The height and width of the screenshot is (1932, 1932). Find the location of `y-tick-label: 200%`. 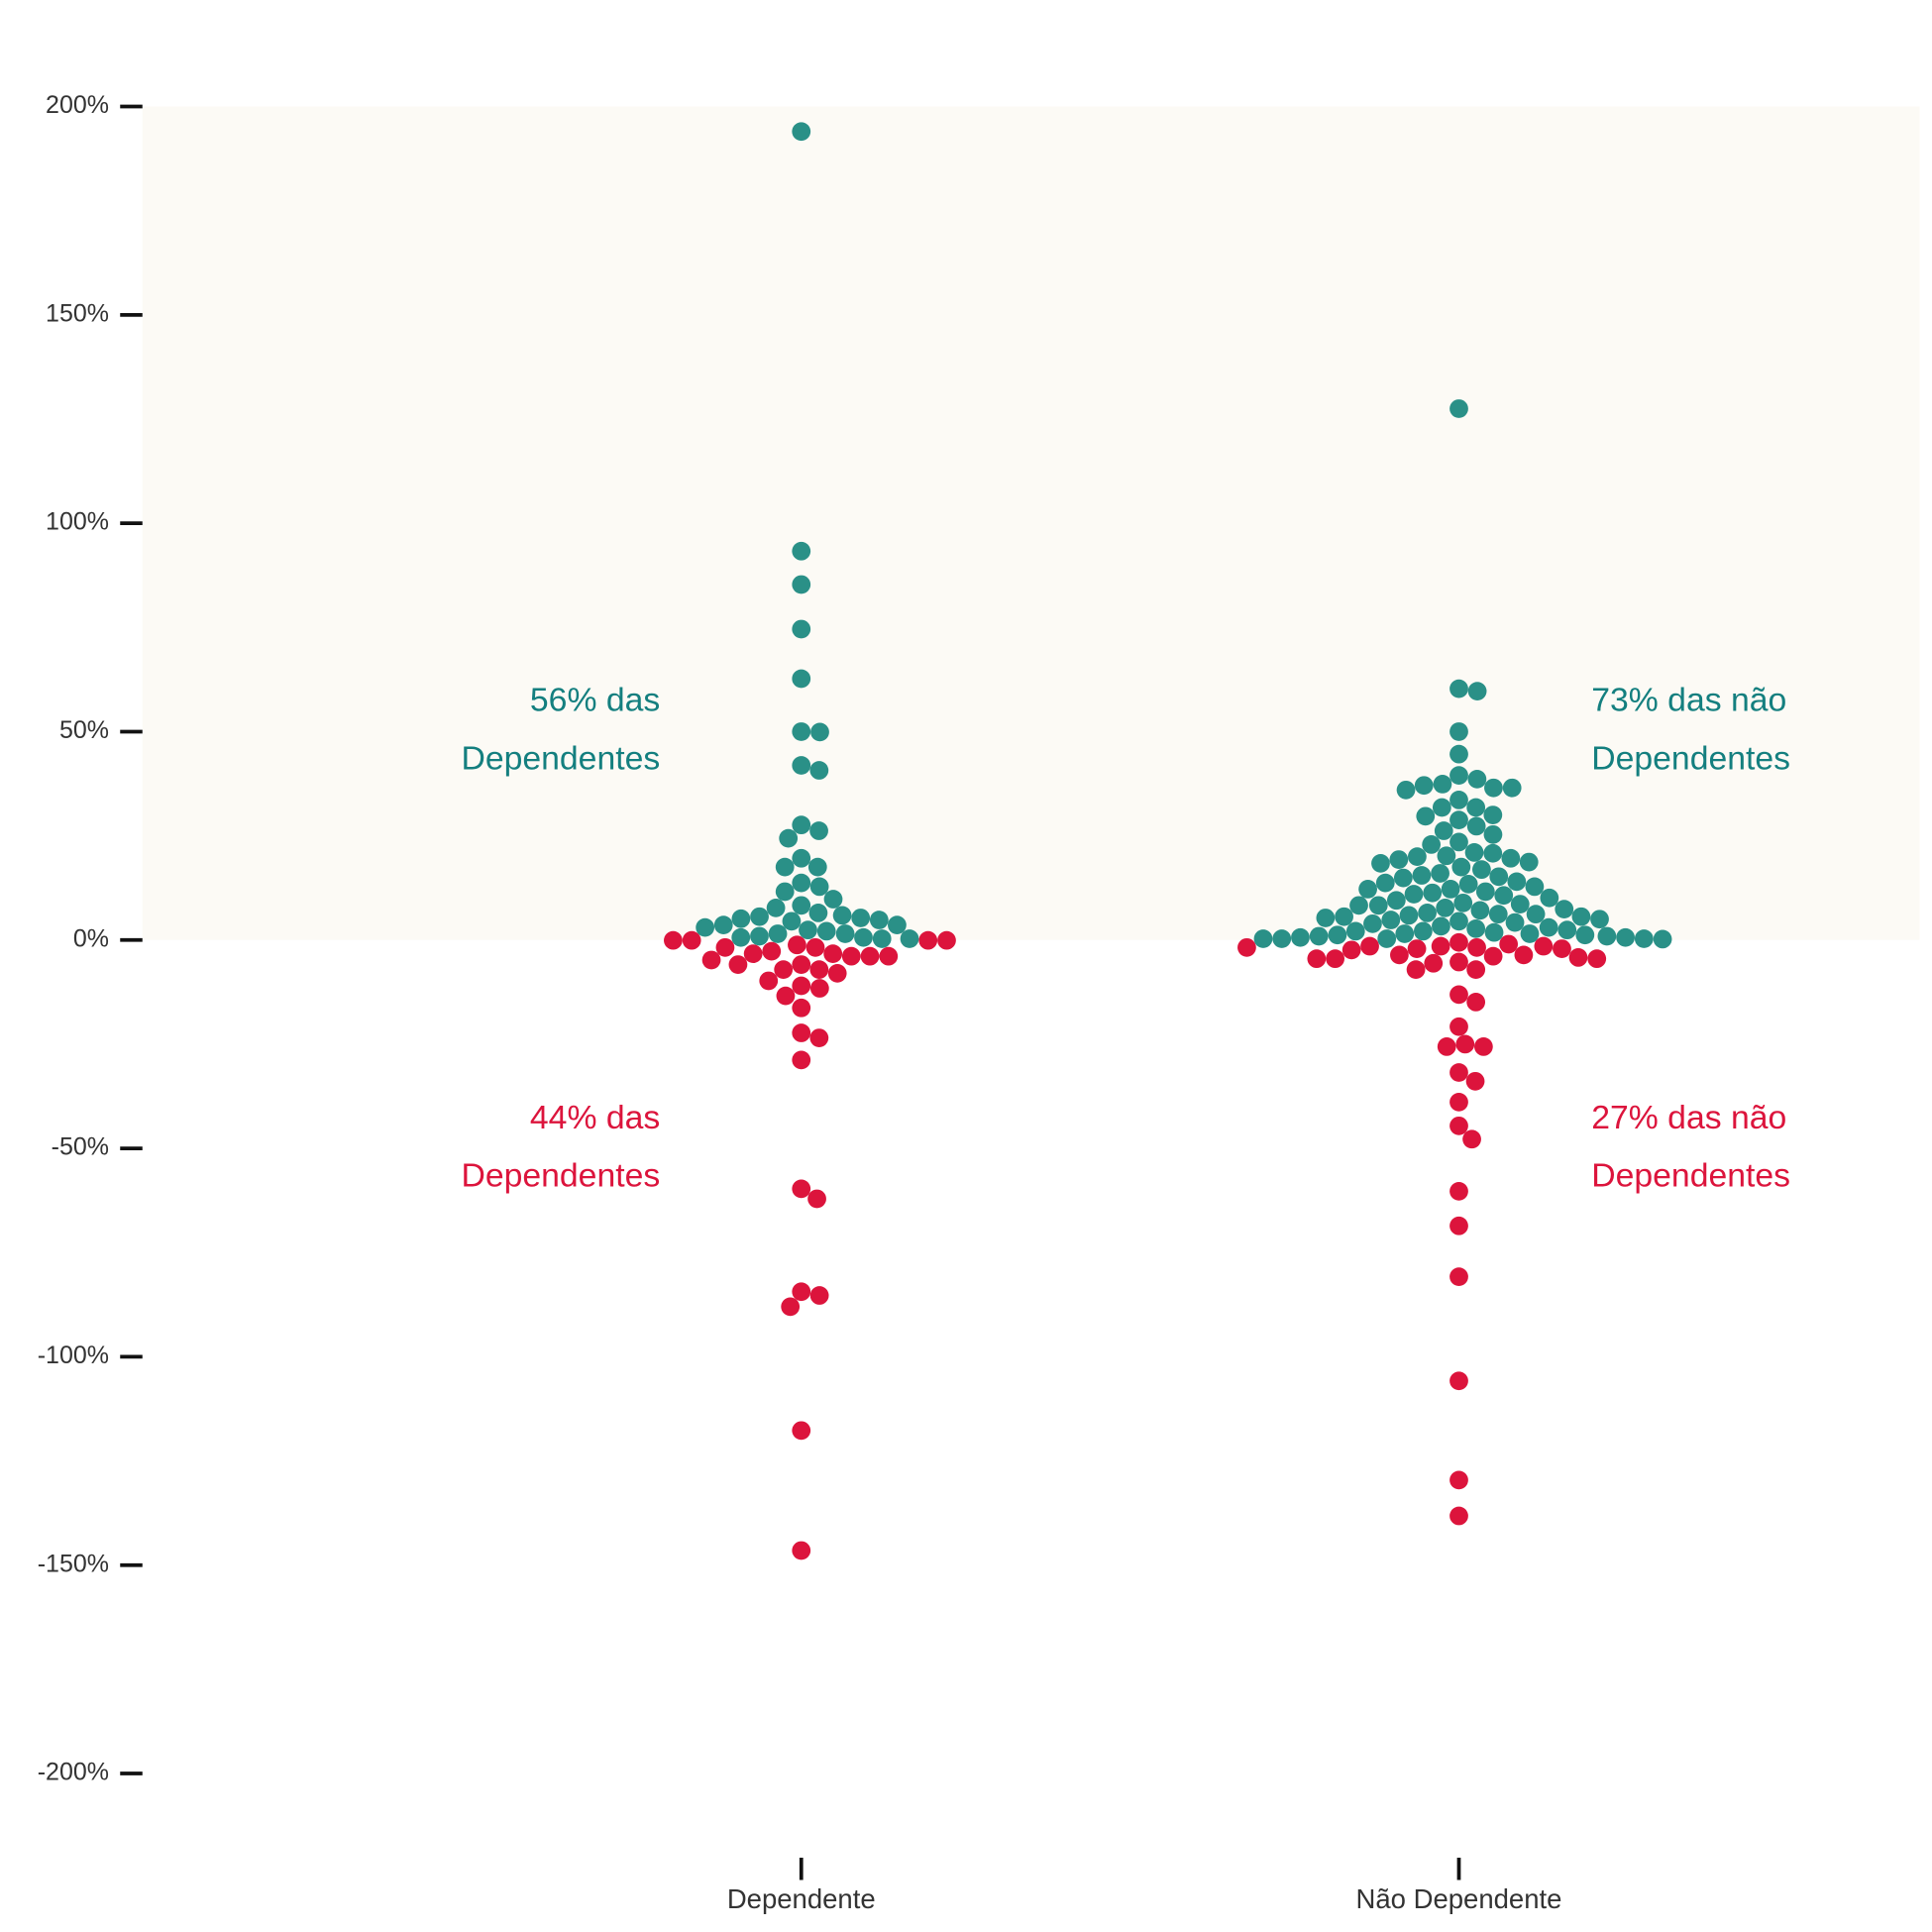

y-tick-label: 200% is located at coordinates (77, 105).